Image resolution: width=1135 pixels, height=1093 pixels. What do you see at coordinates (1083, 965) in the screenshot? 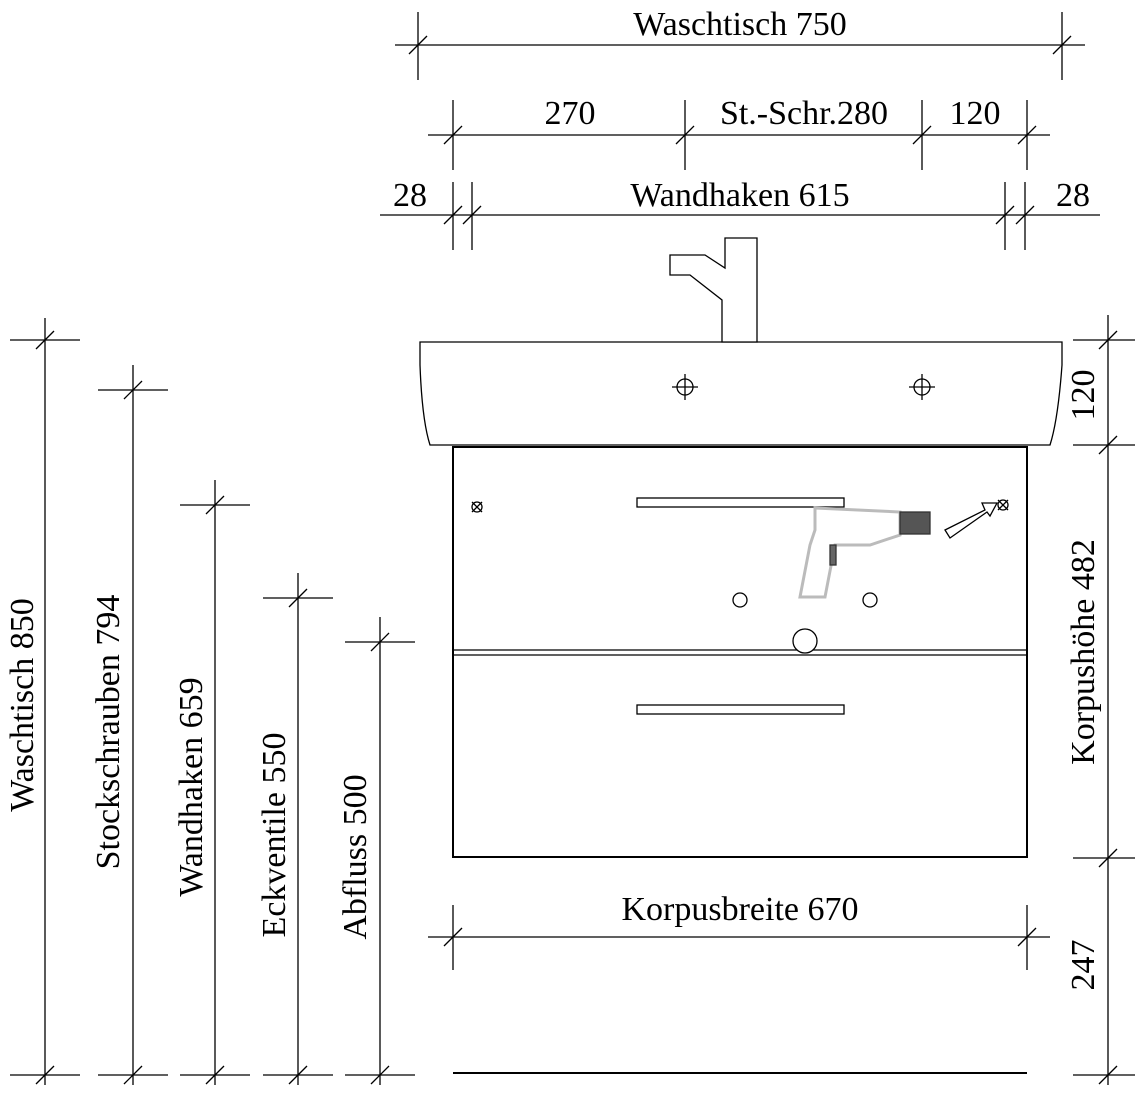
I see `dimension-label: 247` at bounding box center [1083, 965].